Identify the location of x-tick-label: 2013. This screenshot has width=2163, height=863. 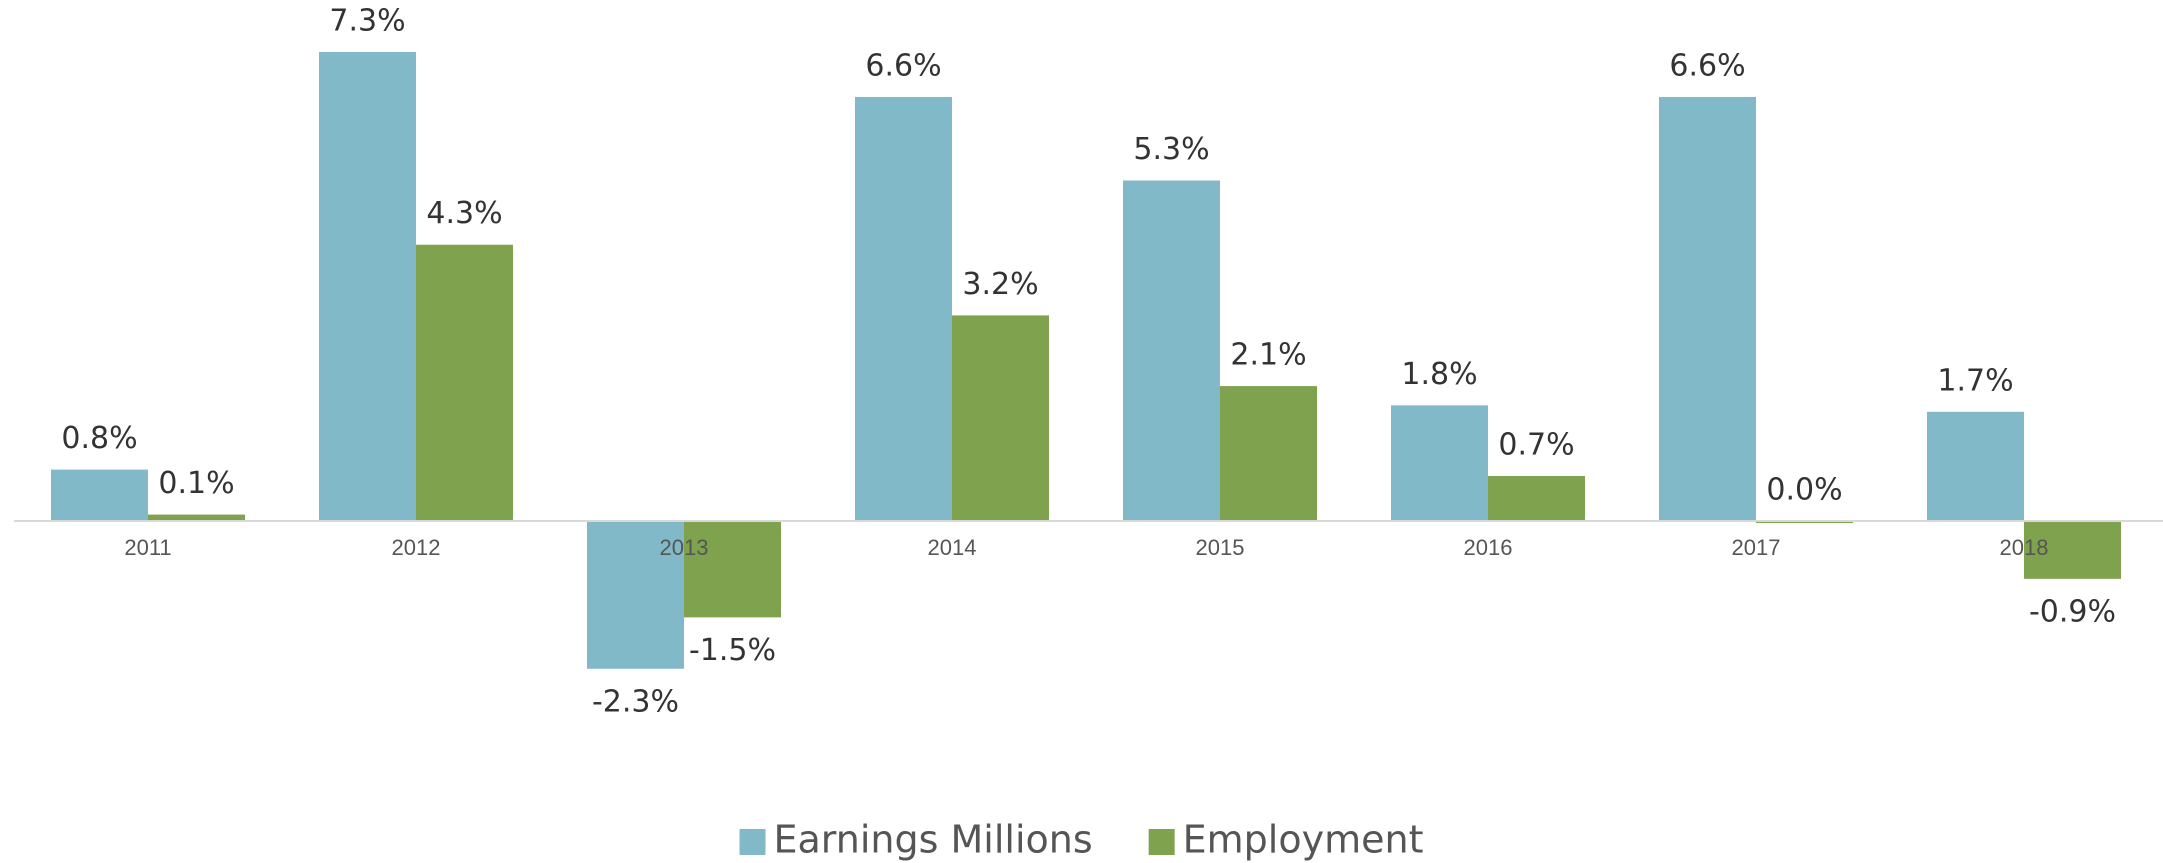
(684, 547).